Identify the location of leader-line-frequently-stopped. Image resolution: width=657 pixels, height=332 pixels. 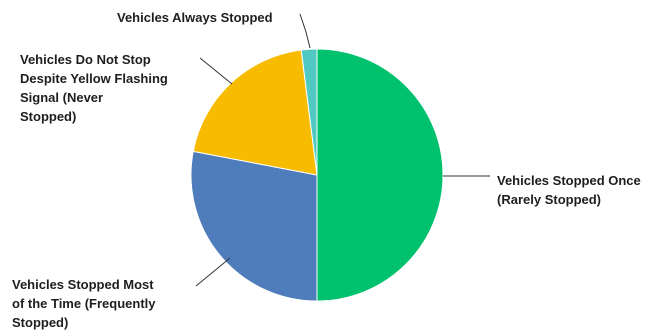
(213, 272).